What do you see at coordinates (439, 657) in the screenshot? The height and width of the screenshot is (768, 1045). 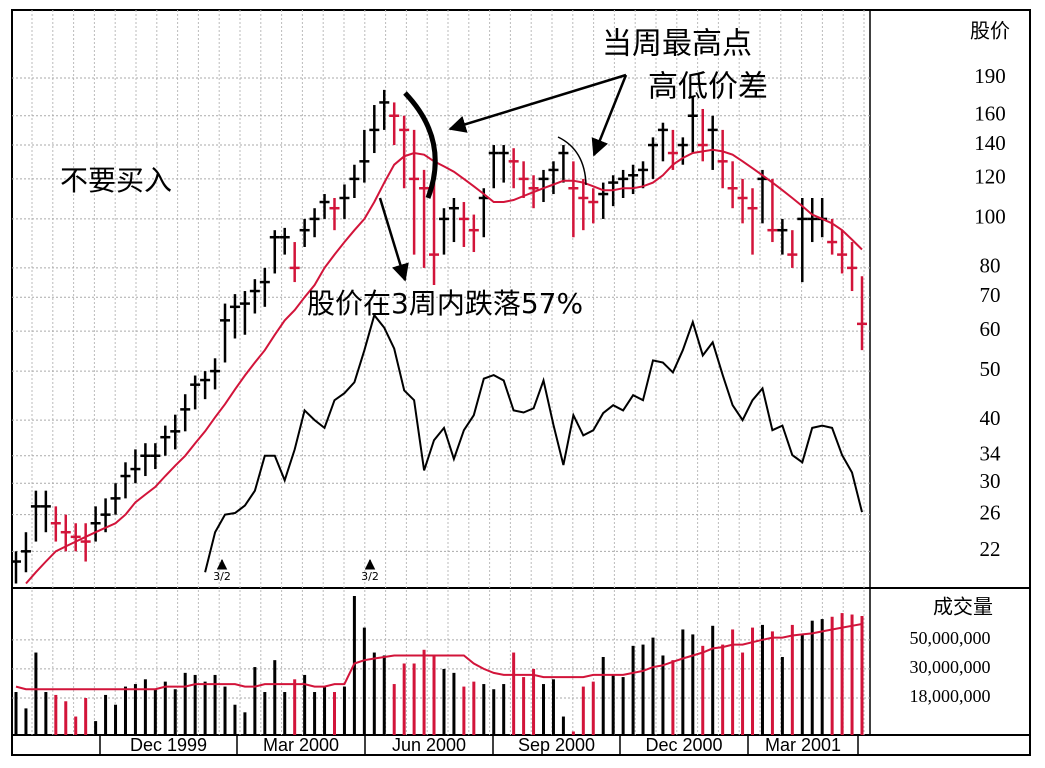 I see `volume_ma-line` at bounding box center [439, 657].